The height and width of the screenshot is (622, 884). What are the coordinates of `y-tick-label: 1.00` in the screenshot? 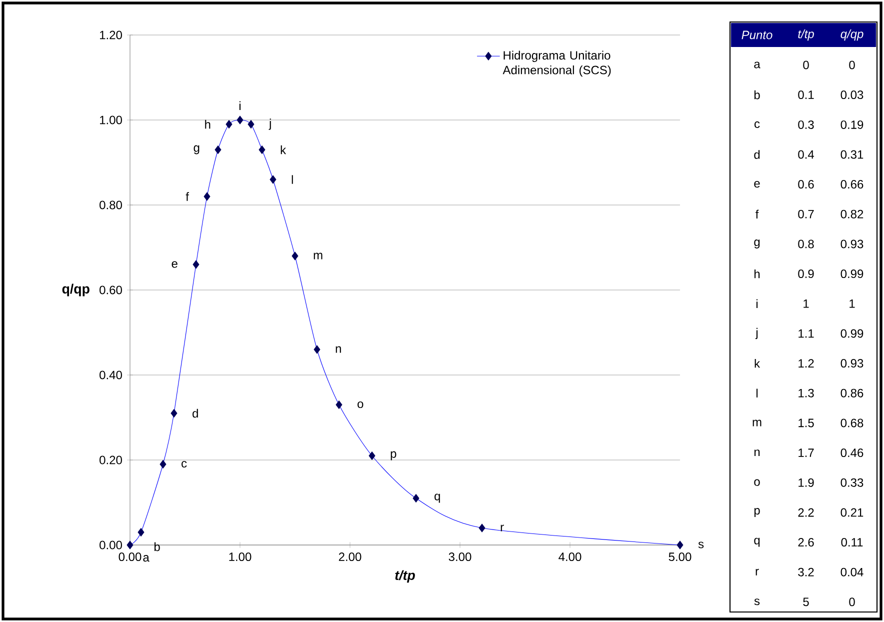 It's located at (111, 120).